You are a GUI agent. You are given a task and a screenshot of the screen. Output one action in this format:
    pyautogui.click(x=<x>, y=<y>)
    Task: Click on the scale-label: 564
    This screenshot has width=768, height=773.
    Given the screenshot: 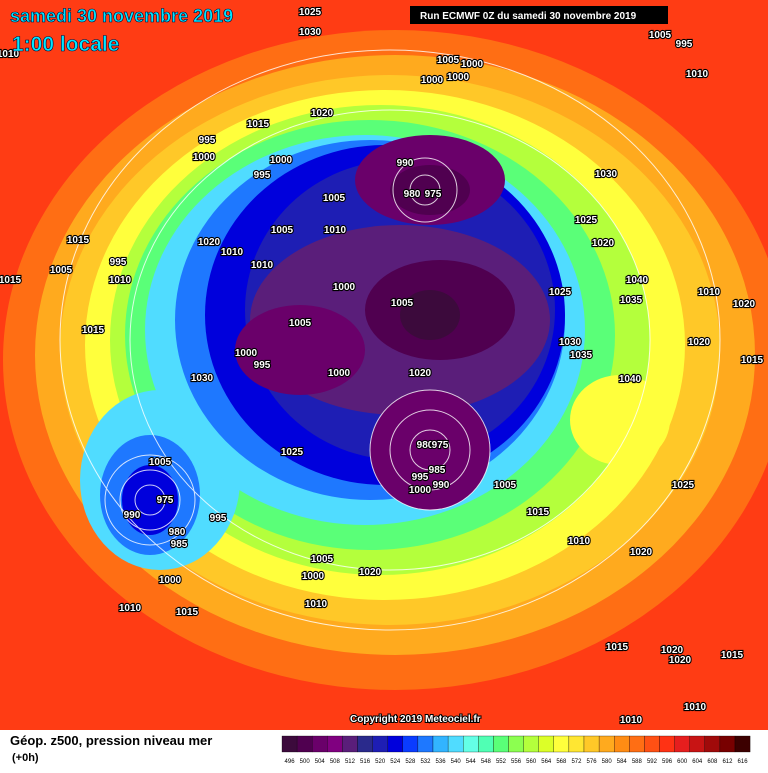 What is the action you would take?
    pyautogui.click(x=546, y=762)
    